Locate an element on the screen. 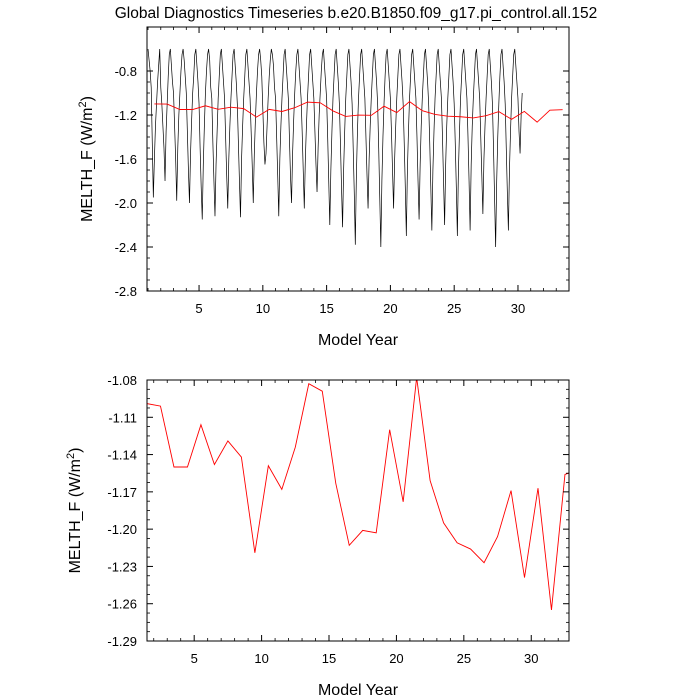 This screenshot has width=700, height=700. panel-2-ytick-label: -1.17 is located at coordinates (122, 492).